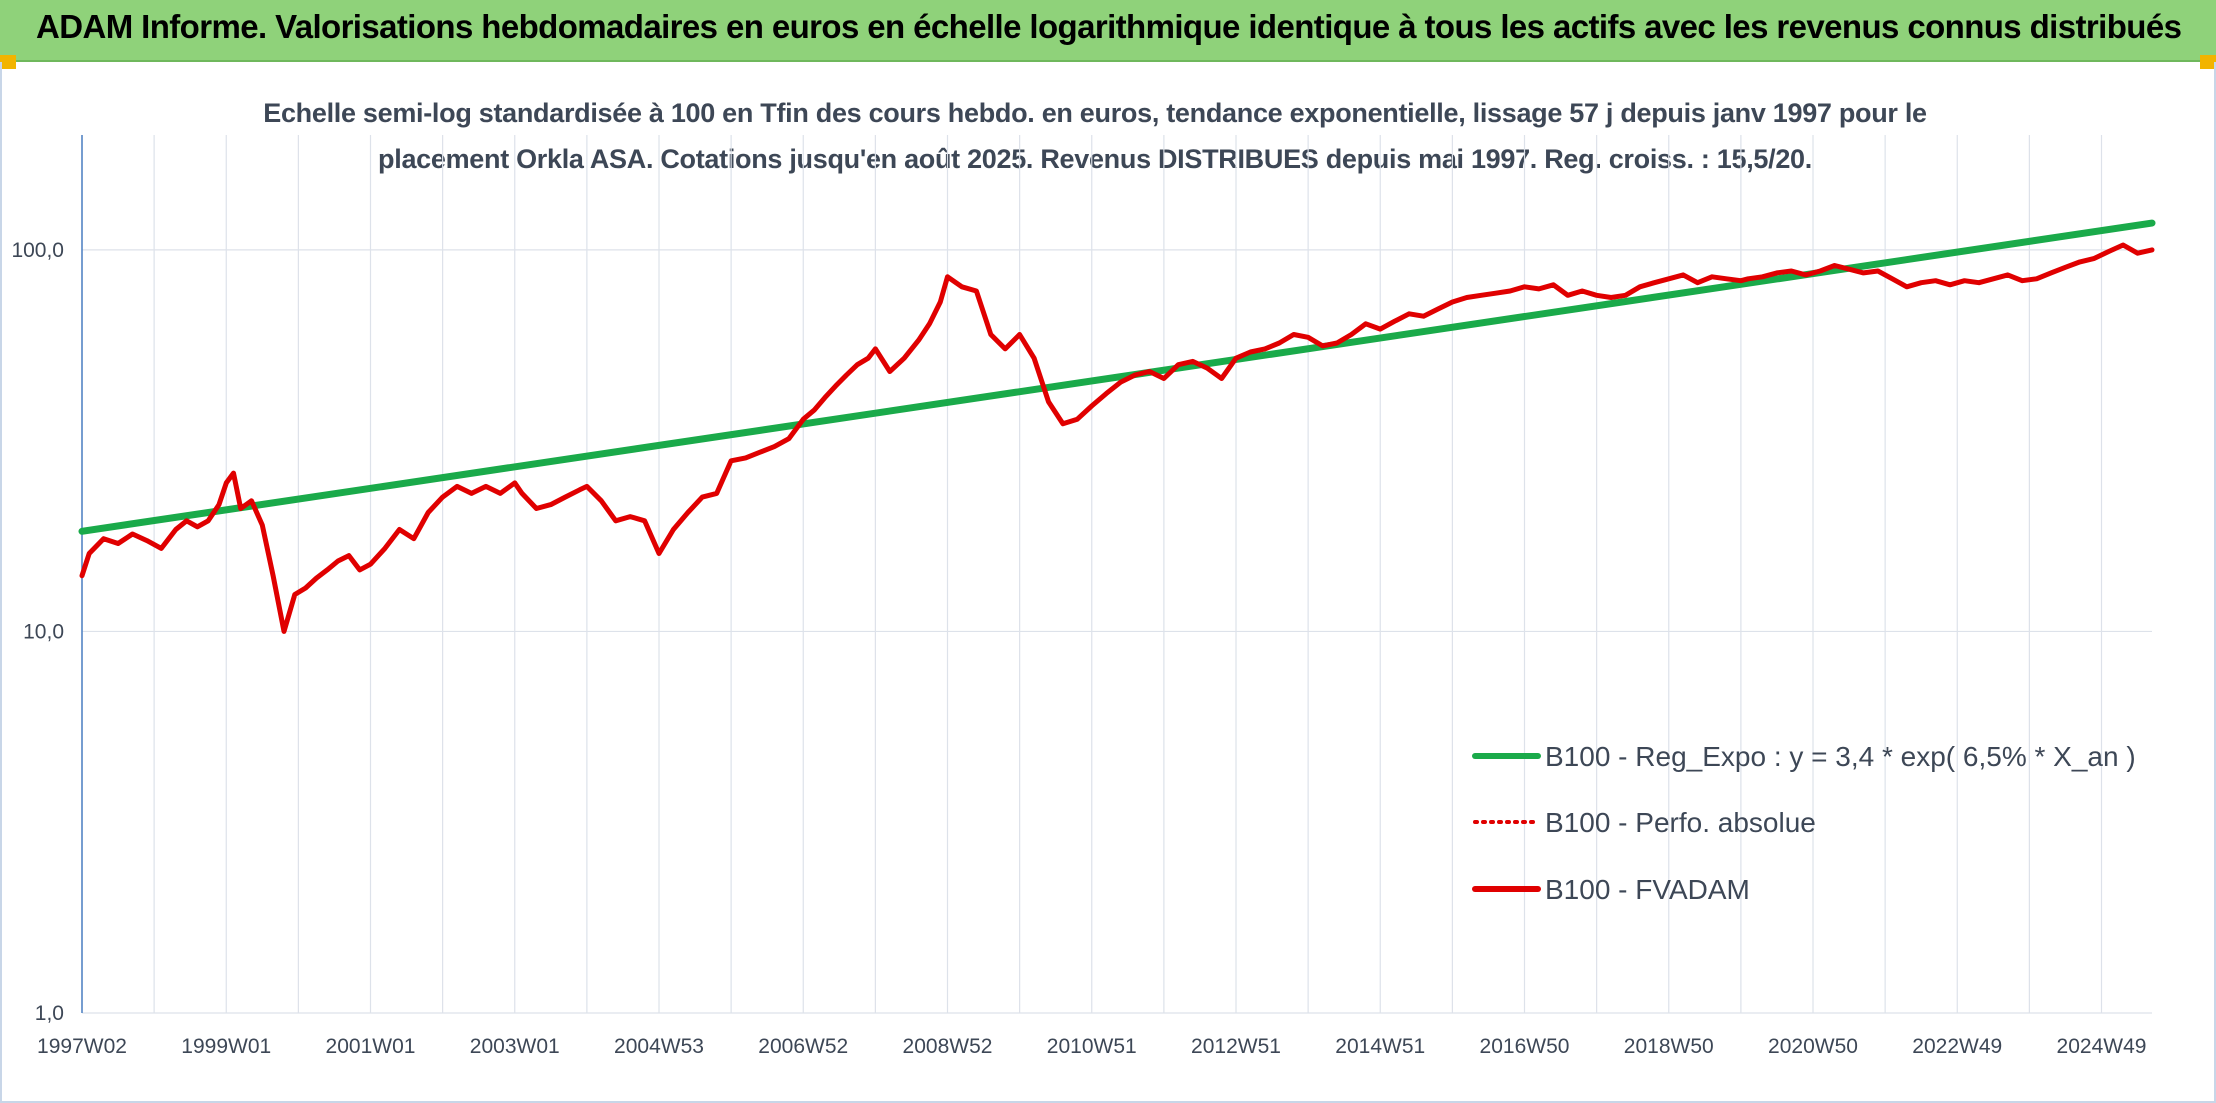 This screenshot has width=2216, height=1103. Describe the element at coordinates (803, 1046) in the screenshot. I see `x-tick-label: 2006W52` at that location.